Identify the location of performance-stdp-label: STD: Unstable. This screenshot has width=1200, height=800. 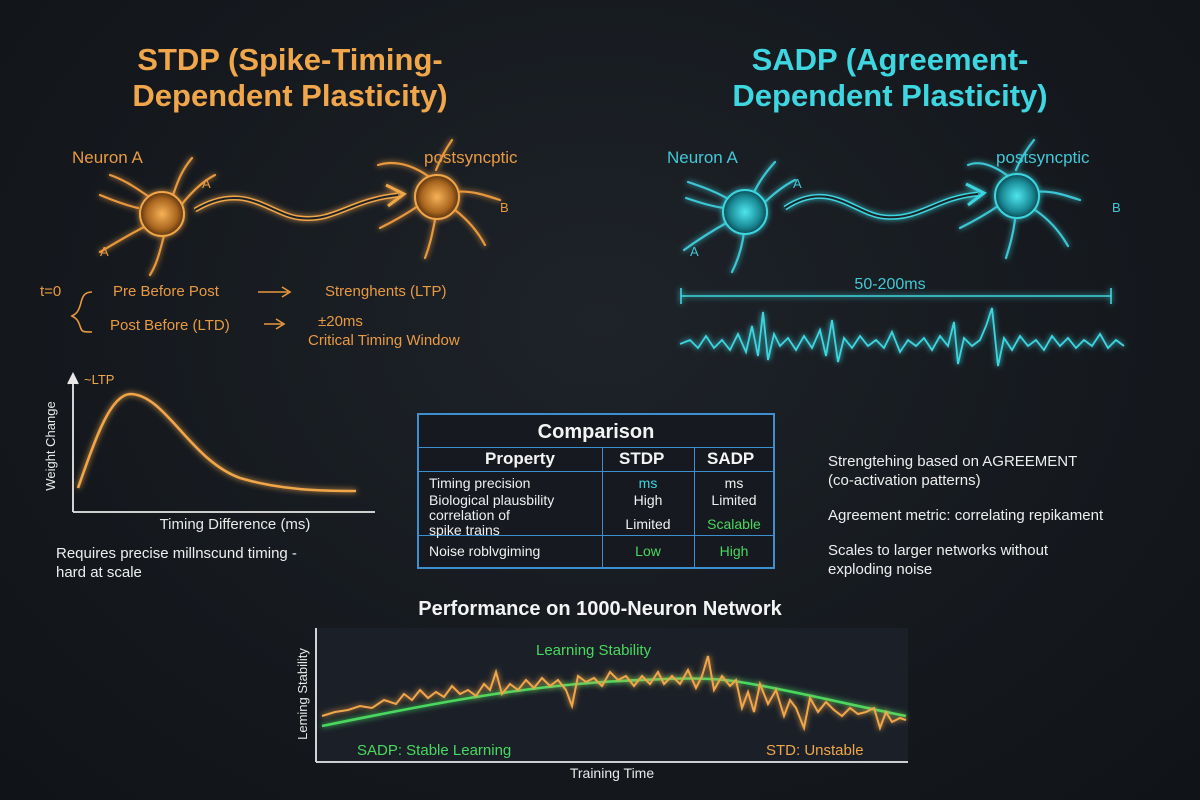
(815, 750).